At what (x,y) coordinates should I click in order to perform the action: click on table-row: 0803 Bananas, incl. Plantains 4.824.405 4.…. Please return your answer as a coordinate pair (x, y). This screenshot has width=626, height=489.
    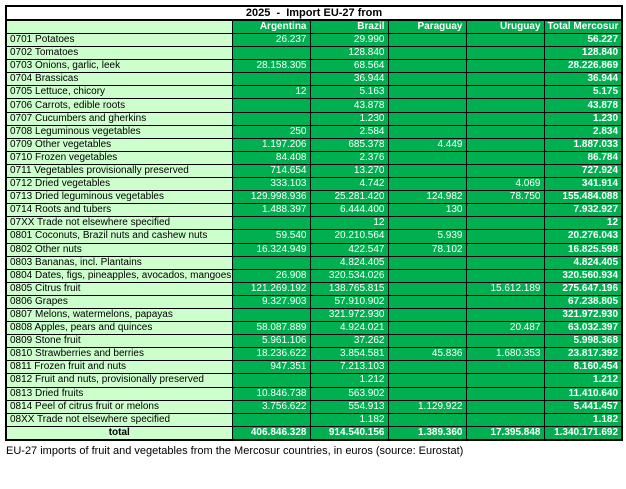
    Looking at the image, I should click on (314, 262).